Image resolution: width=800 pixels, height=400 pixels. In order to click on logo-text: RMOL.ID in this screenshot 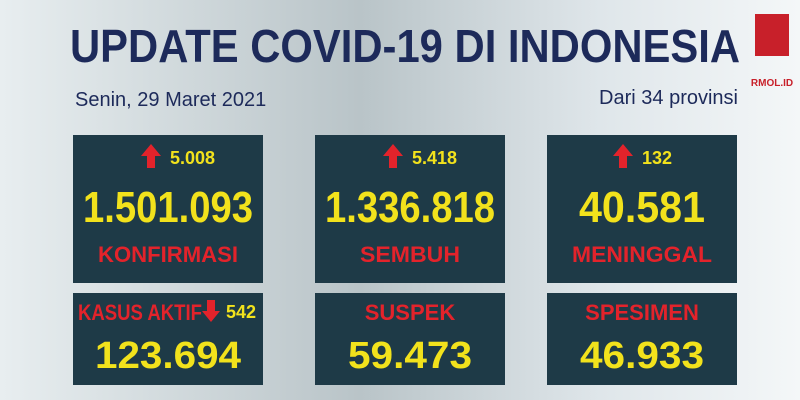, I will do `click(772, 83)`.